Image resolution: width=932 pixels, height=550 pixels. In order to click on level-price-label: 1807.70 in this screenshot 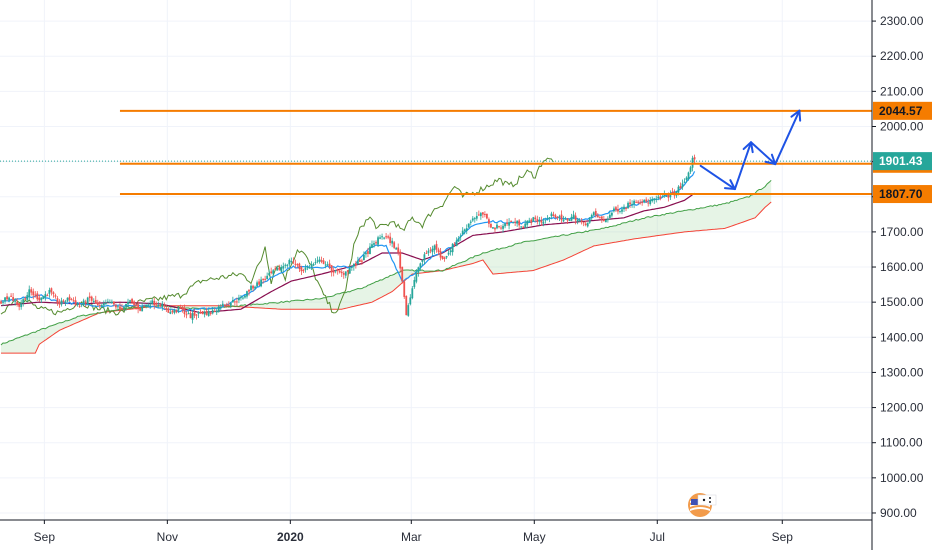, I will do `click(901, 194)`.